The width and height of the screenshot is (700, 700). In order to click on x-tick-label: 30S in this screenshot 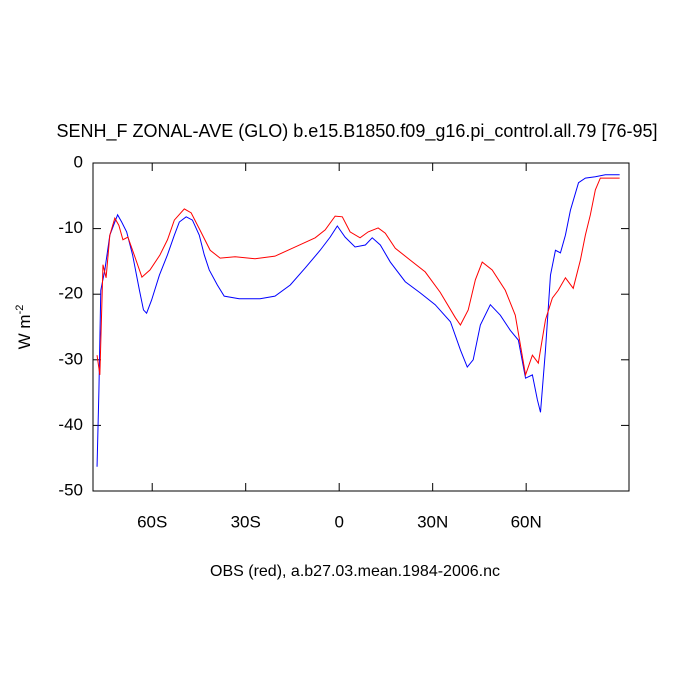, I will do `click(246, 521)`.